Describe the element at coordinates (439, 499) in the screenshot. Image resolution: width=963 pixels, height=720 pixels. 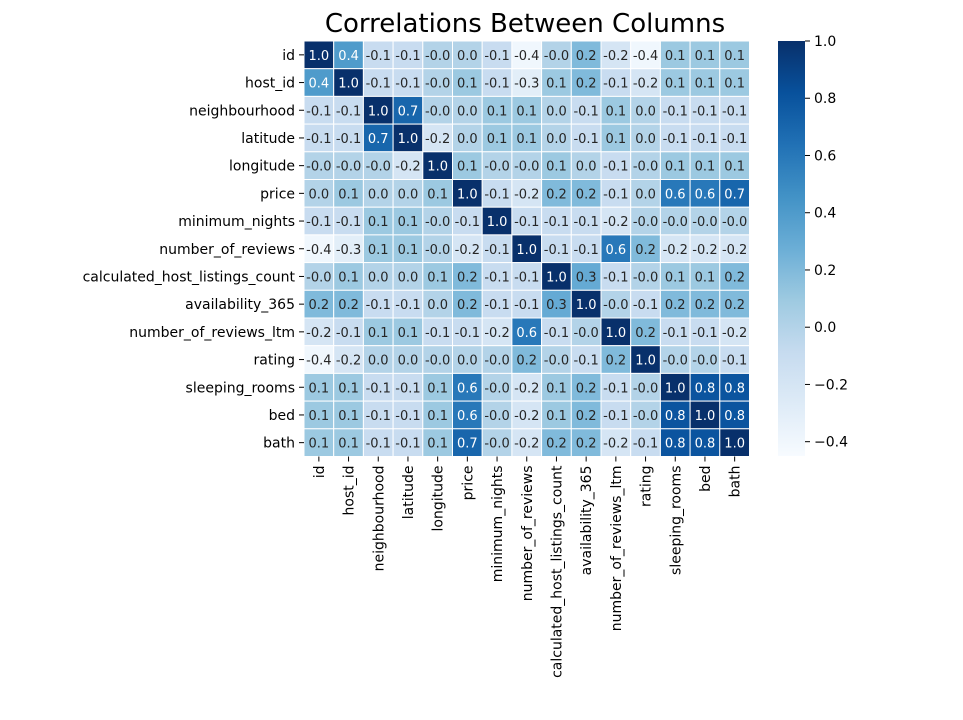
I see `x-tick-label: longitude` at that location.